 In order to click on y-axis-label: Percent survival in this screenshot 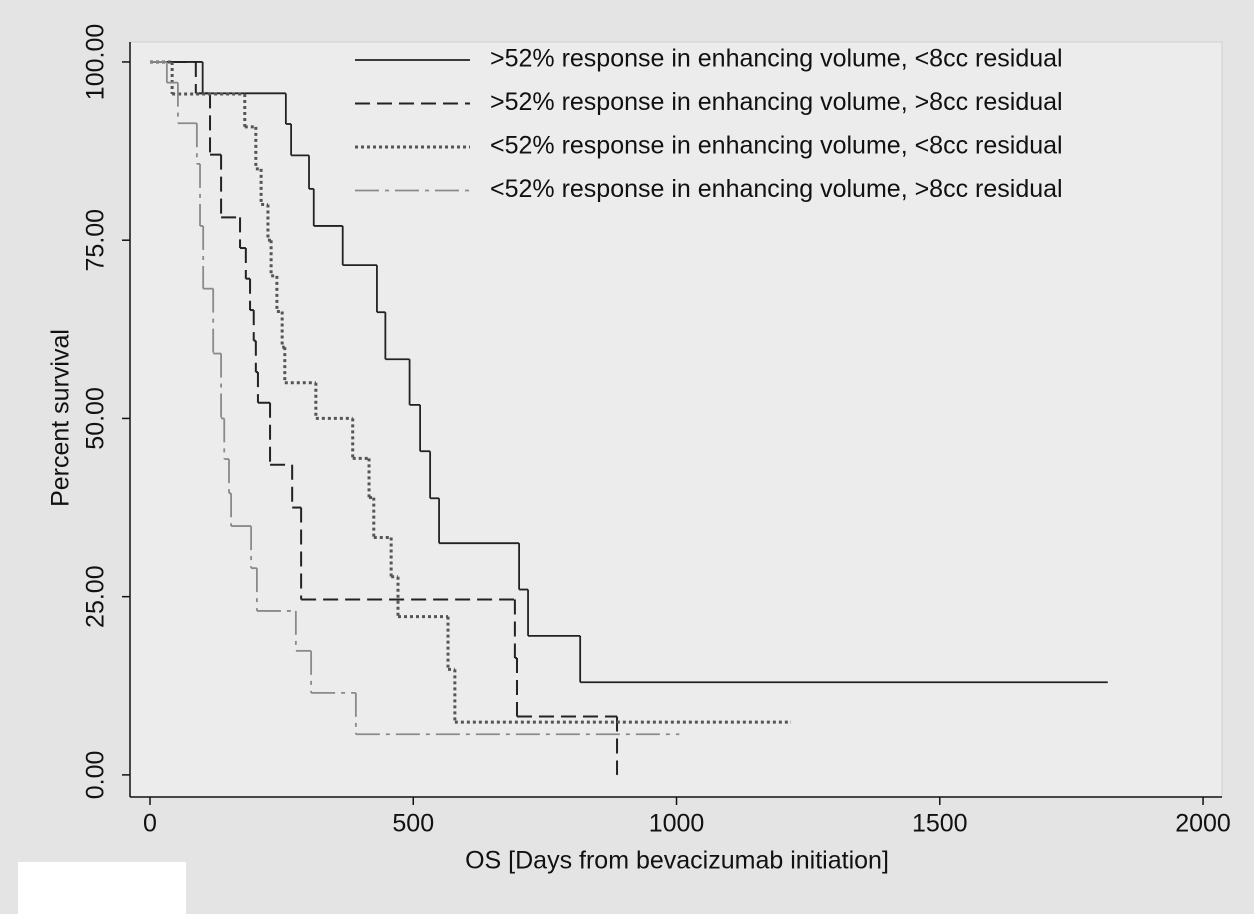, I will do `click(61, 418)`.